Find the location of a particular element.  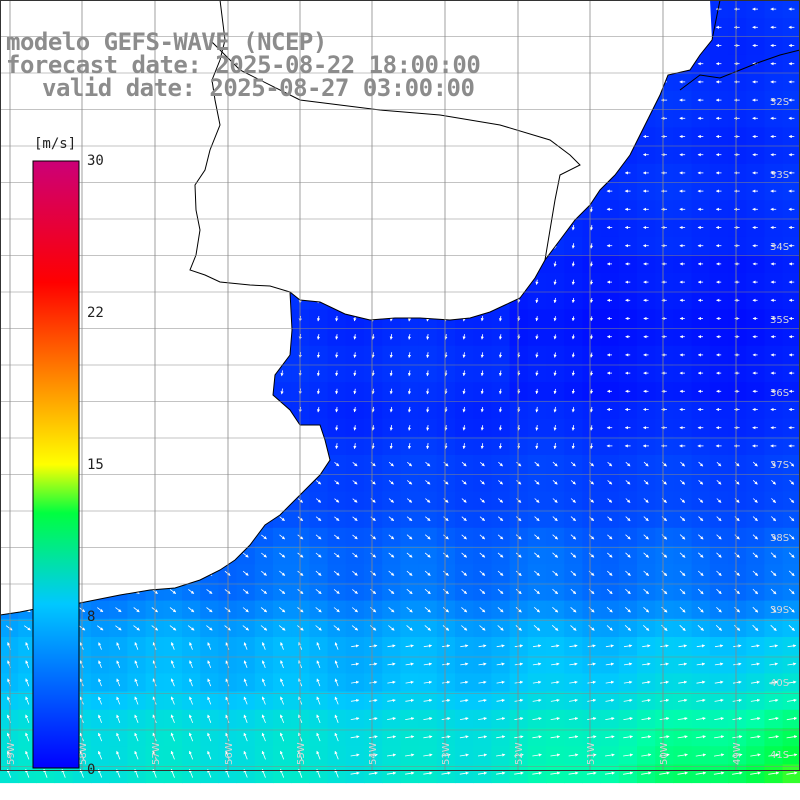

lat-label: 37S is located at coordinates (779, 465).